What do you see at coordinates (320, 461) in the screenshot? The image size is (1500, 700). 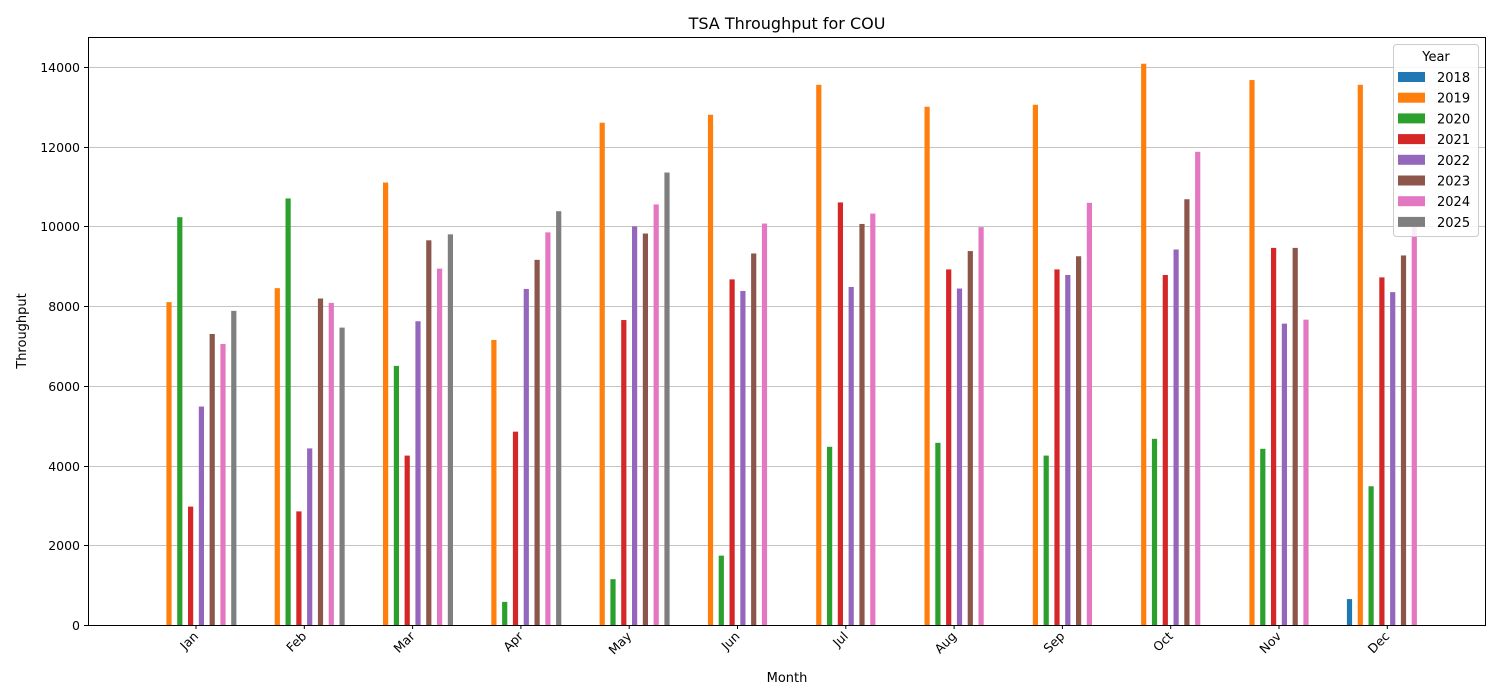 I see `bar-2023-feb` at bounding box center [320, 461].